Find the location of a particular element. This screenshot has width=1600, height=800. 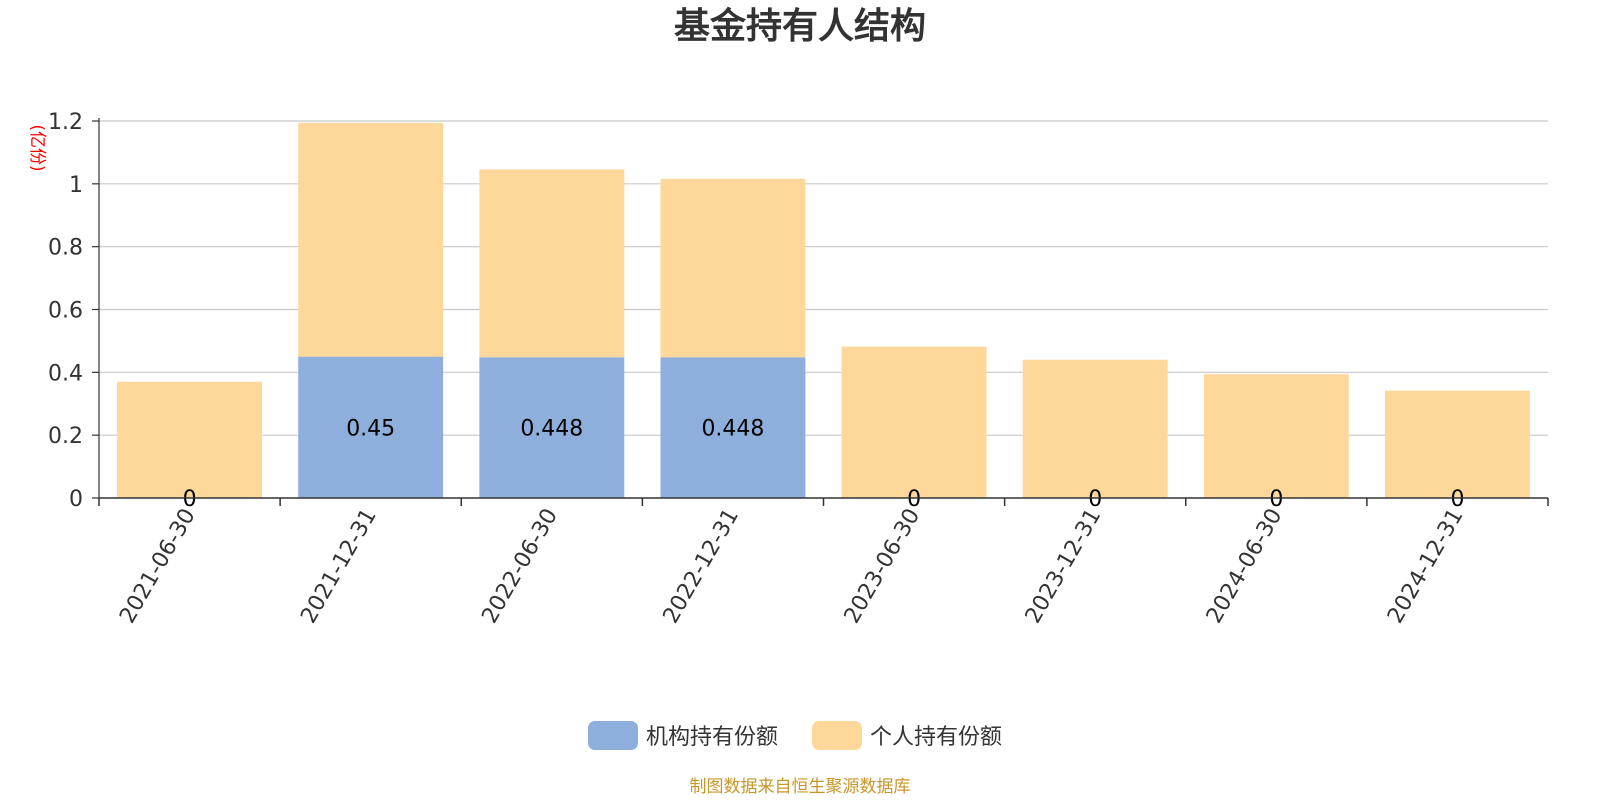

source-note: 制图数据来自恒生聚源数据库 is located at coordinates (800, 787).